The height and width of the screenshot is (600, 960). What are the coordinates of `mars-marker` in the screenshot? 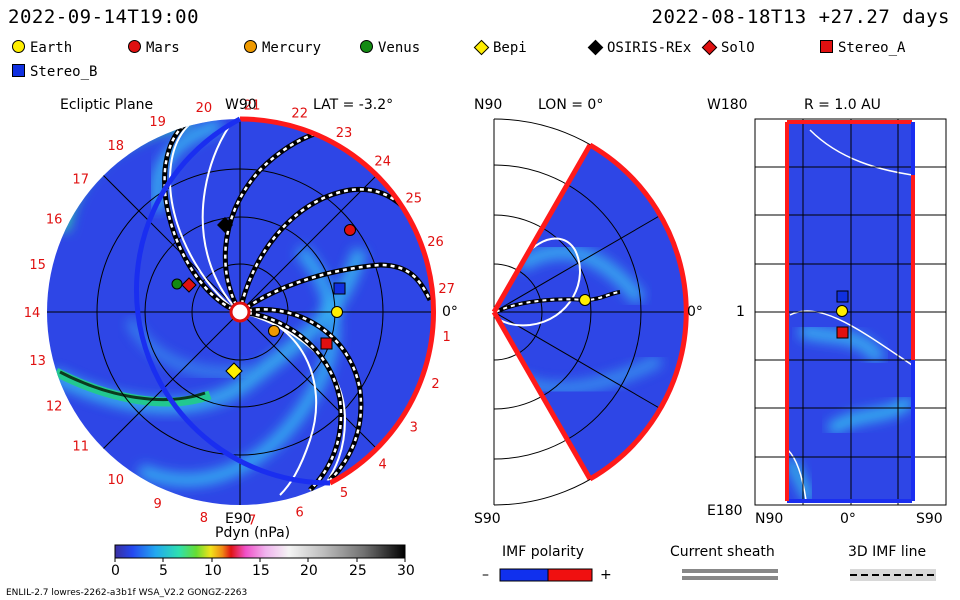 It's located at (350, 230).